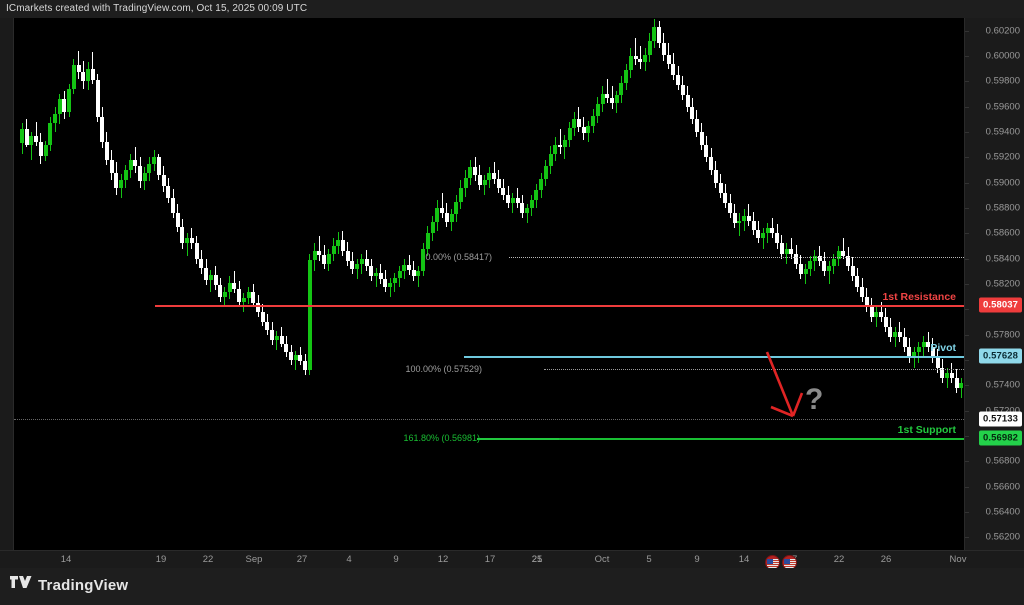 This screenshot has width=1024, height=605. I want to click on price-axis-tick-label: 0.57800, so click(1002, 335).